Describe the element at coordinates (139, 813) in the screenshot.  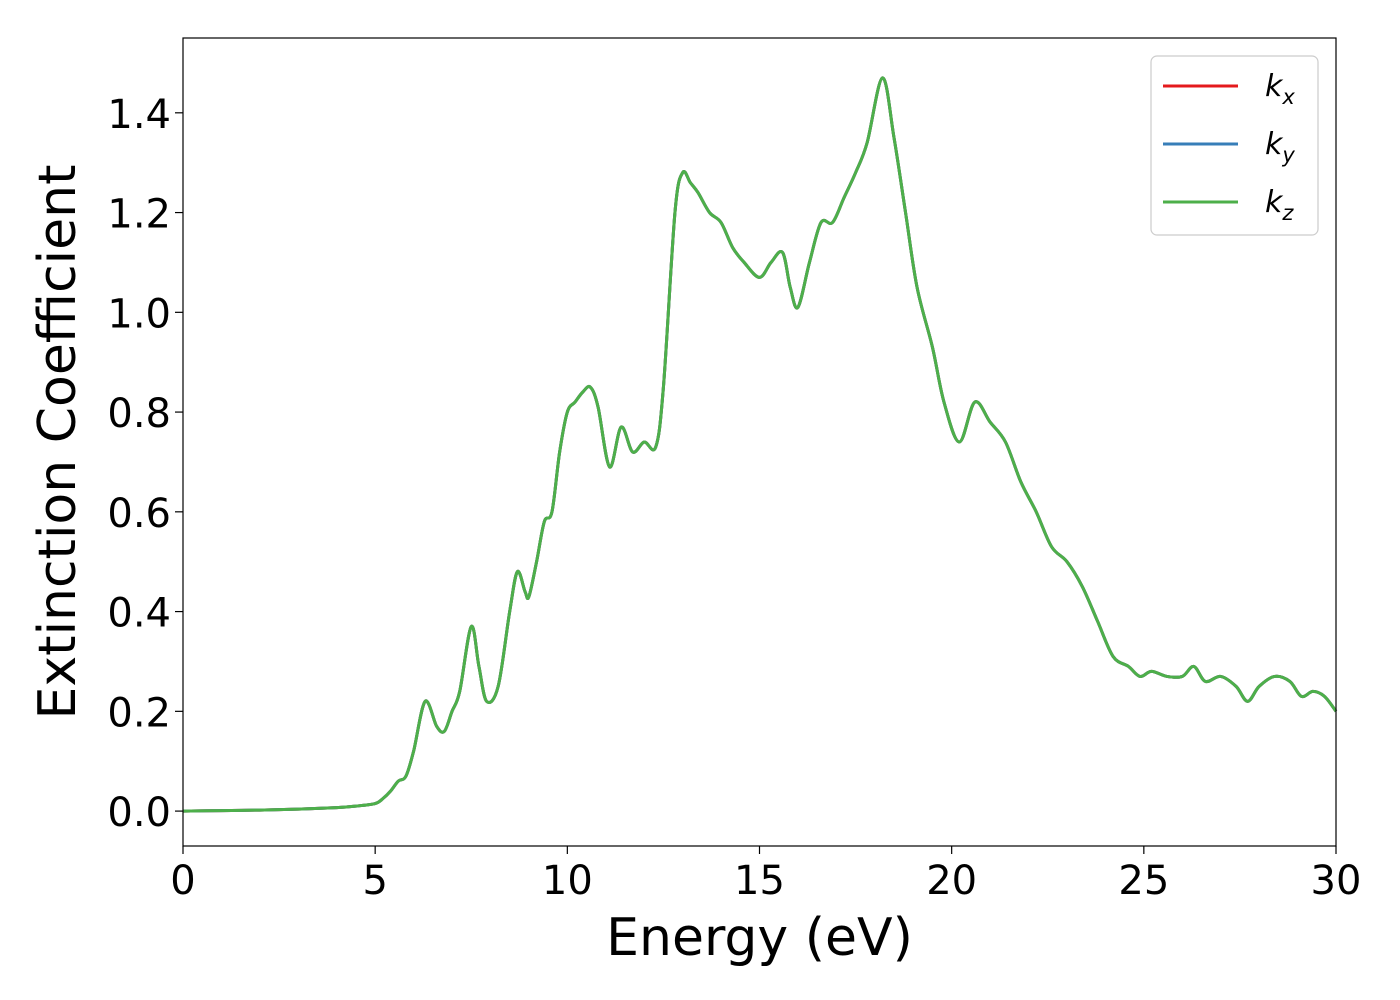
I see `y-tick-label: 0.0` at that location.